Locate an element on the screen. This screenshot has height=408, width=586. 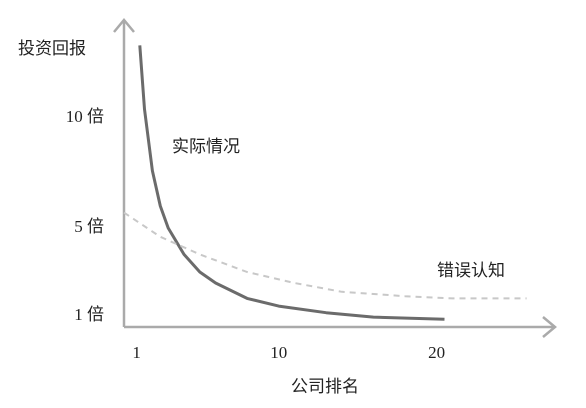
y-tick-label: 10 倍 is located at coordinates (85, 116).